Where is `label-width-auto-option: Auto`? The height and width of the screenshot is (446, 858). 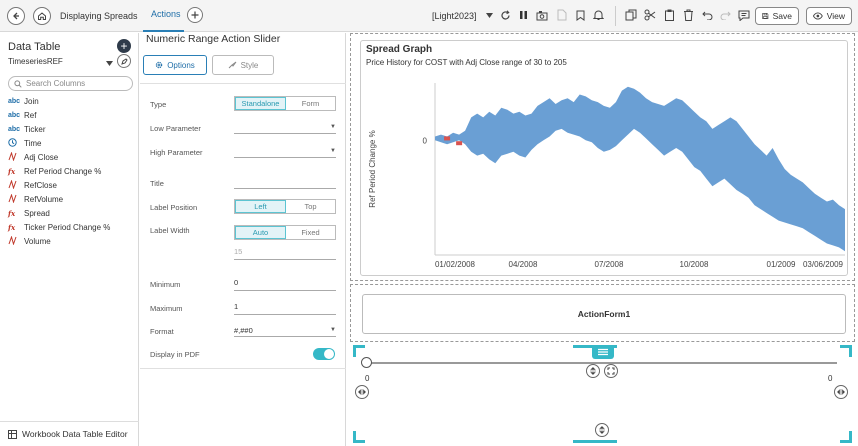 label-width-auto-option: Auto is located at coordinates (260, 232).